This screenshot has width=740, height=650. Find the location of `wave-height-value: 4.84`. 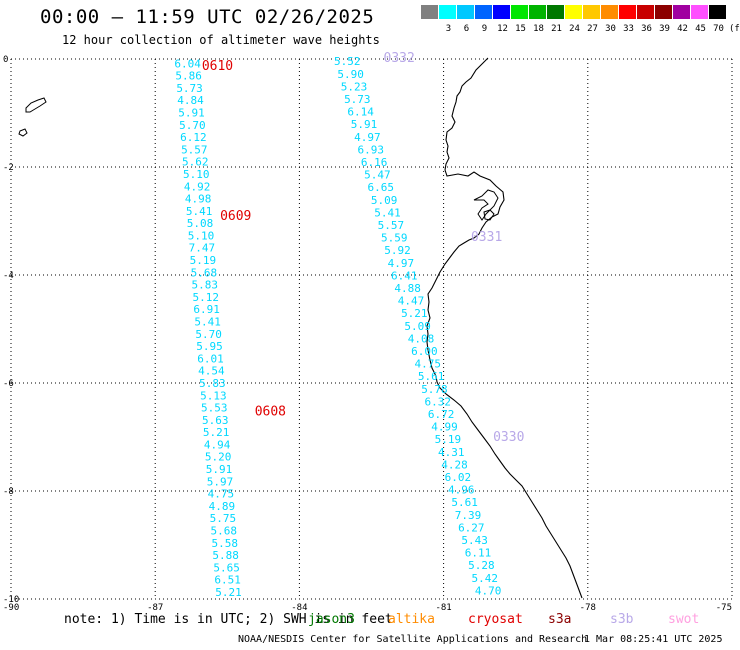

wave-height-value: 4.84 is located at coordinates (190, 100).